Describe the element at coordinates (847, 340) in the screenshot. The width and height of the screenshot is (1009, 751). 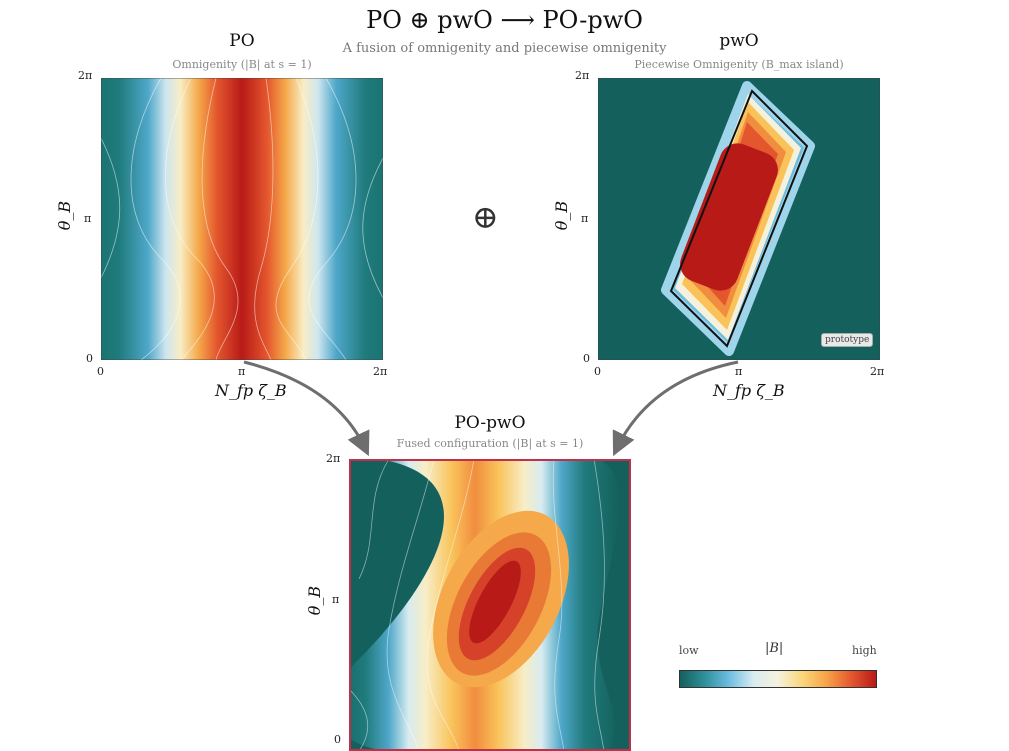
I see `prototype-badge: prototype` at that location.